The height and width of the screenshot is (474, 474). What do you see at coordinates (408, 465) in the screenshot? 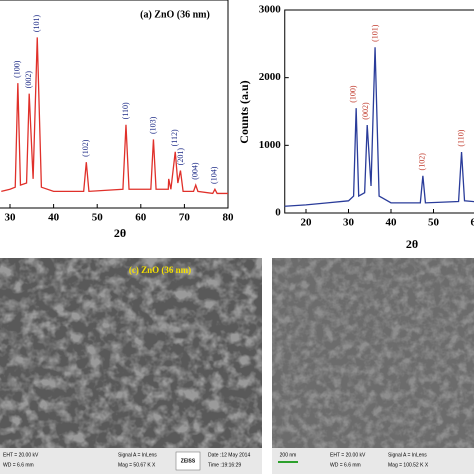
I see `info-text: Mag = 100.52 K X` at bounding box center [408, 465].